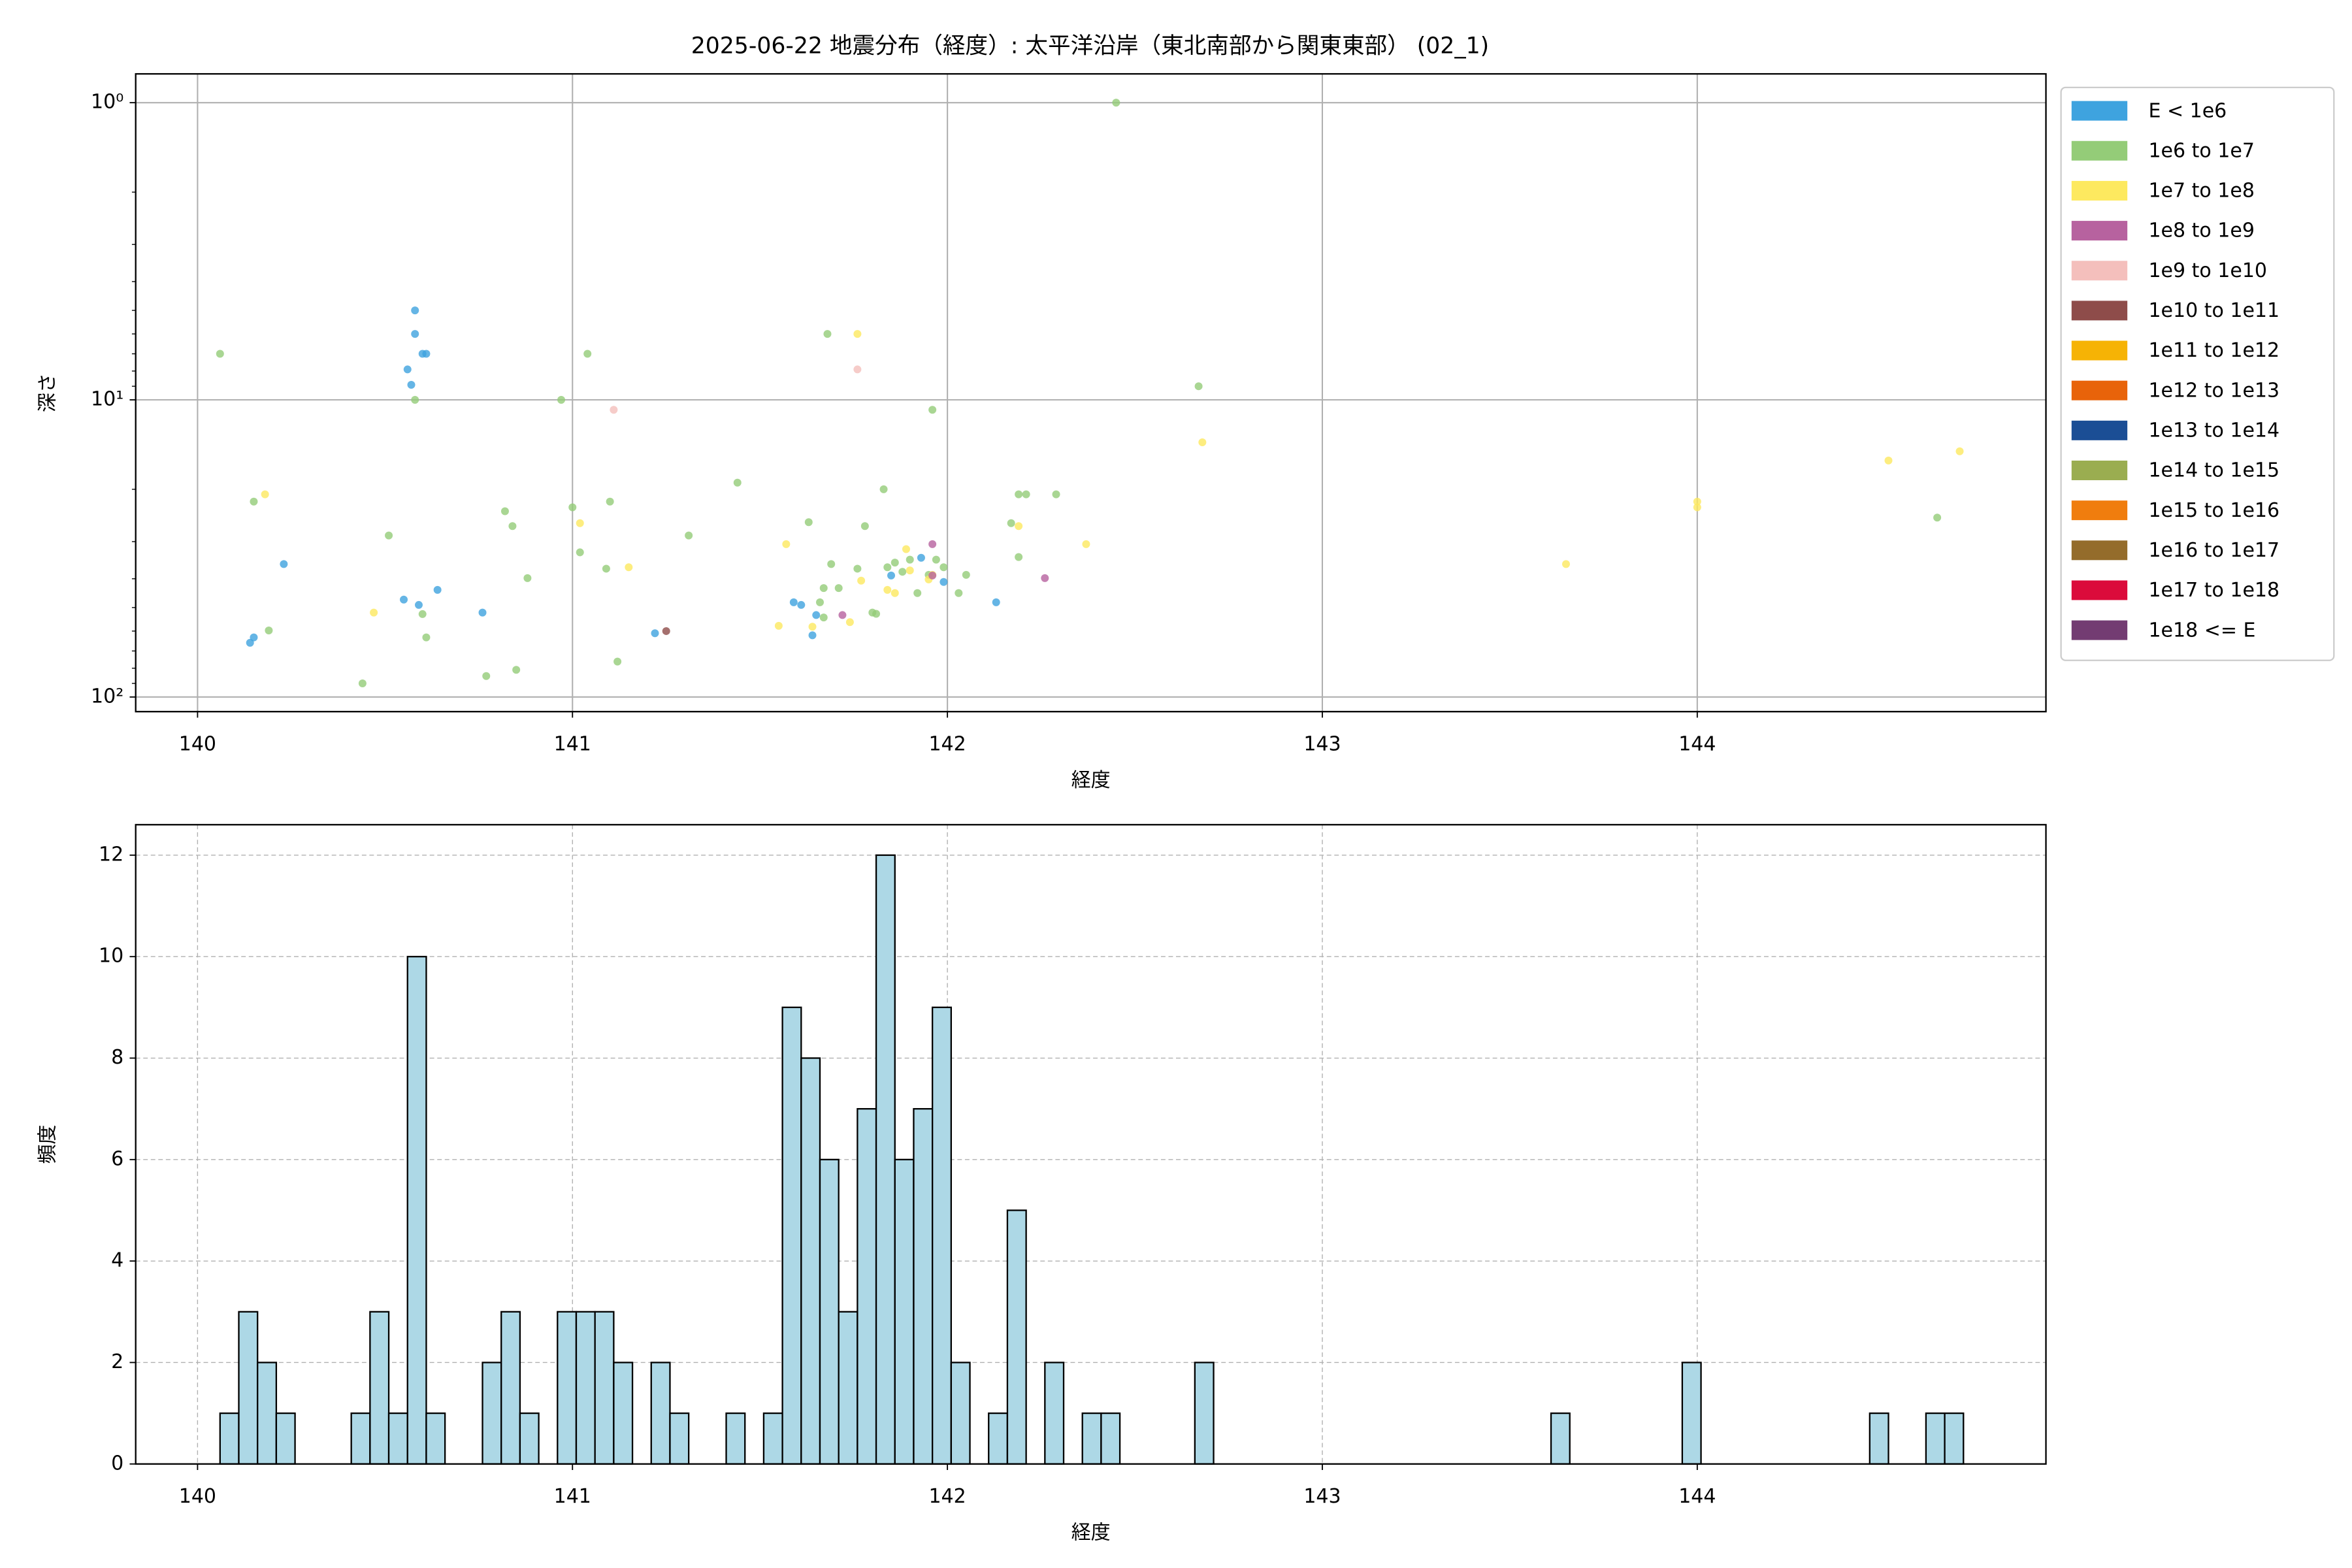 This screenshot has height=1568, width=2352. What do you see at coordinates (197, 1496) in the screenshot?
I see `x-tick-label: 140` at bounding box center [197, 1496].